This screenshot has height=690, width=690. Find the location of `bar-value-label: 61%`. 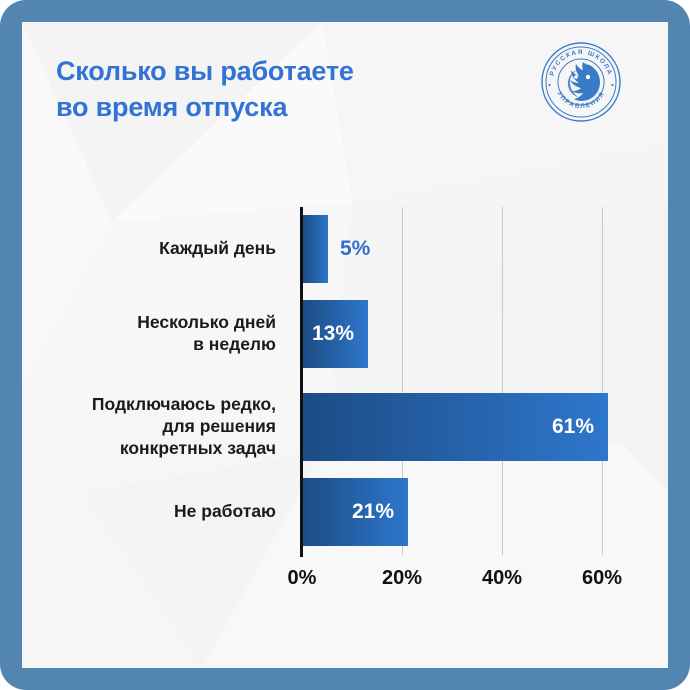

bar-value-label: 61% is located at coordinates (572, 426).